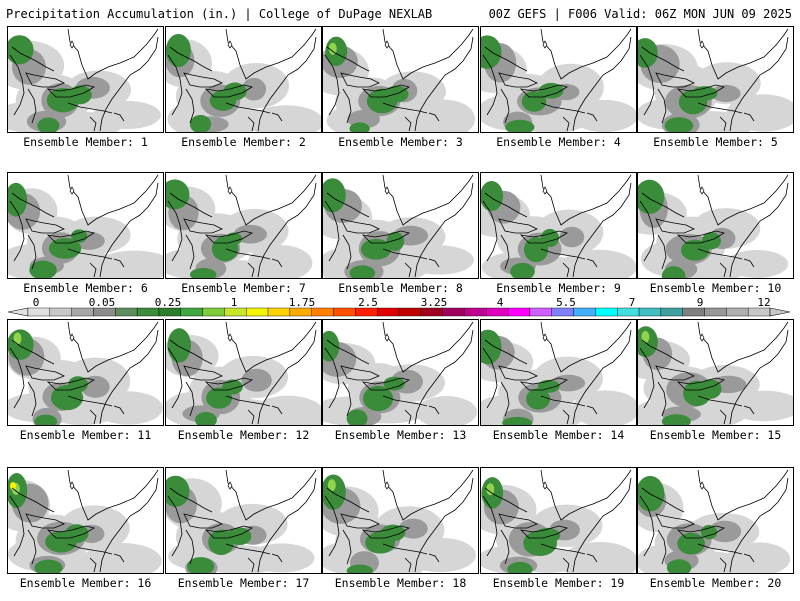 The height and width of the screenshot is (601, 800). Describe the element at coordinates (85, 288) in the screenshot. I see `member-label: Ensemble Member: 6` at that location.